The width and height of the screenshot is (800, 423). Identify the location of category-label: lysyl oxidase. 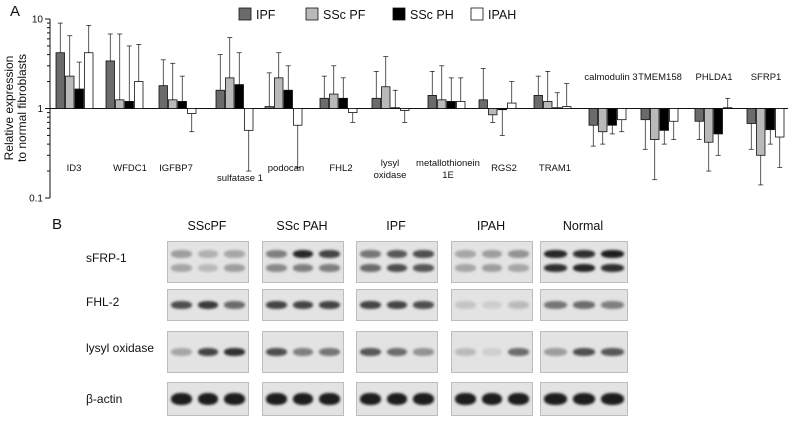
(390, 169).